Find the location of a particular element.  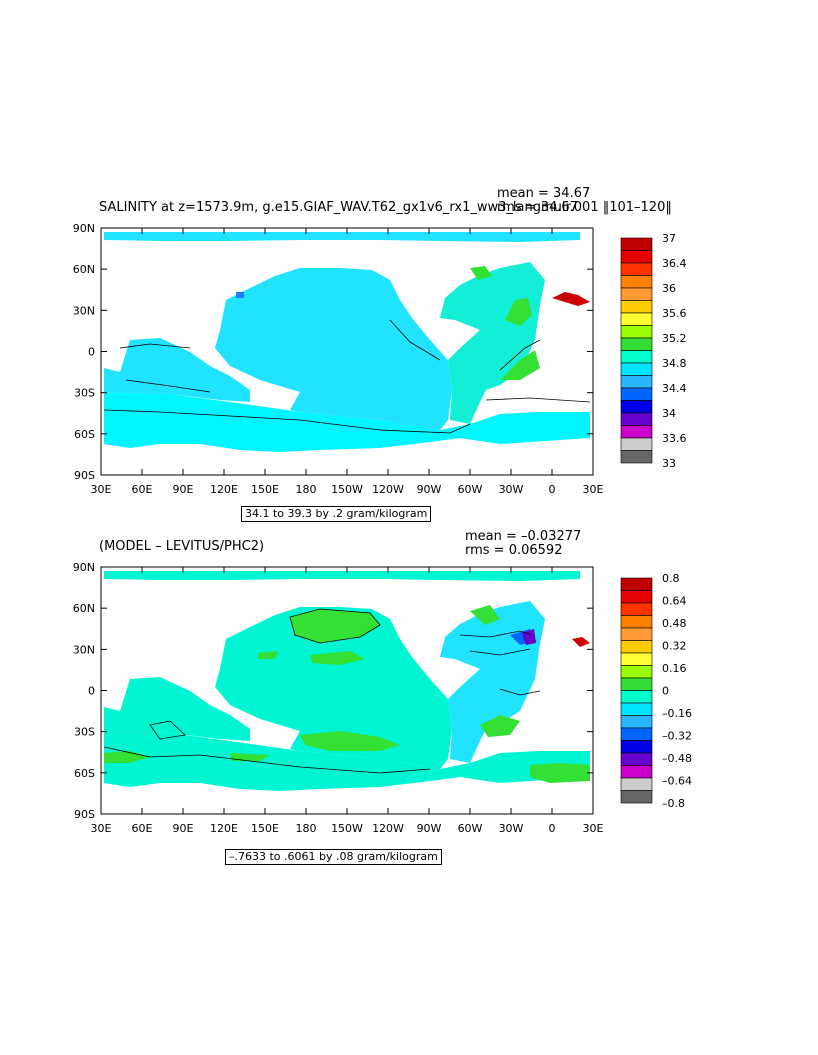

contour-range-label: 34.1 to 39.3 by .2 gram/kilogram is located at coordinates (336, 514).